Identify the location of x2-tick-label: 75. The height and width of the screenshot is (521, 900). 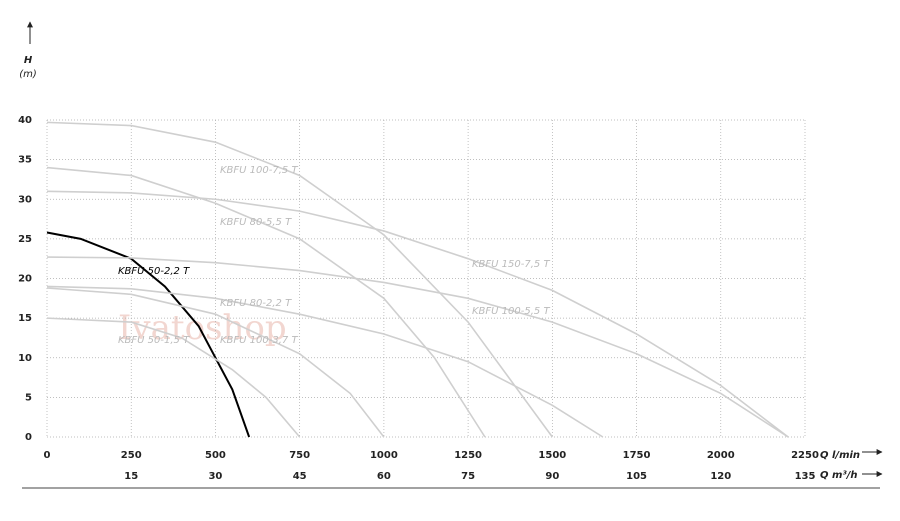
(468, 476).